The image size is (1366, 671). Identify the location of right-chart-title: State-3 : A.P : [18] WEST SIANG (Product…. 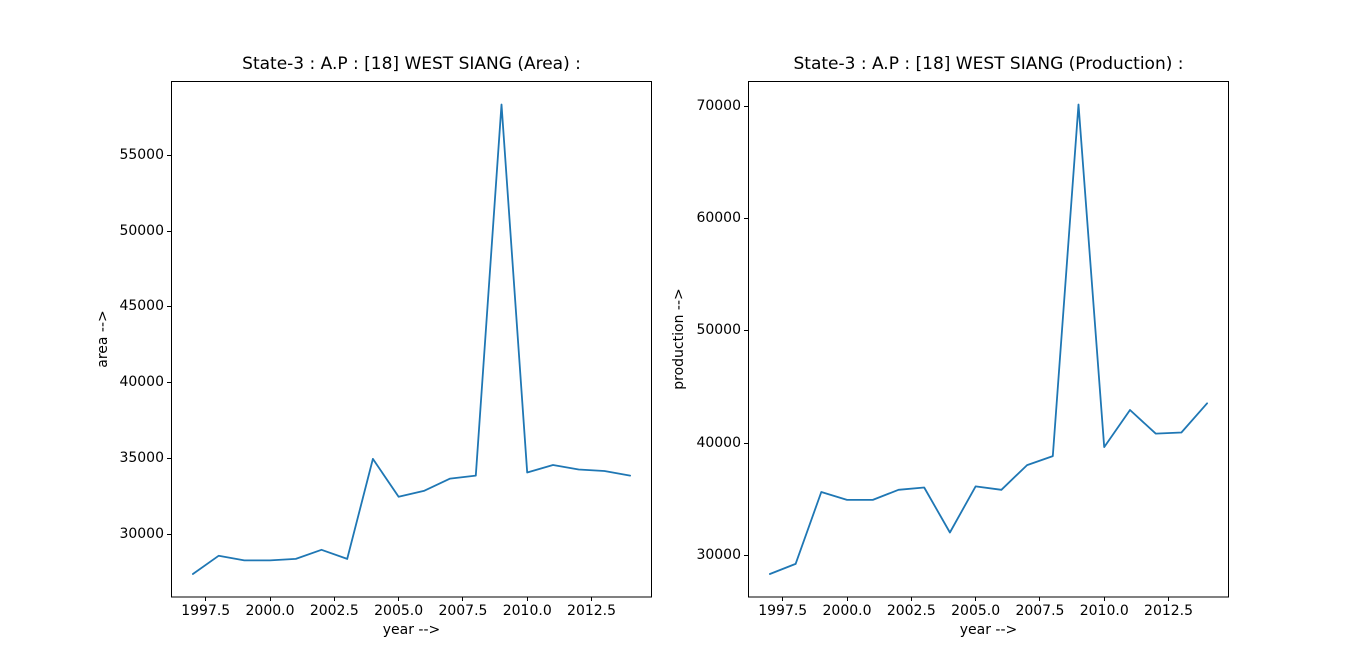
(988, 64).